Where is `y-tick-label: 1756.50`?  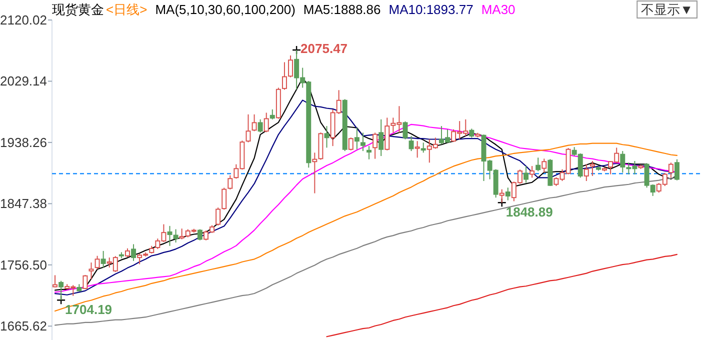
y-tick-label: 1756.50 is located at coordinates (23, 264).